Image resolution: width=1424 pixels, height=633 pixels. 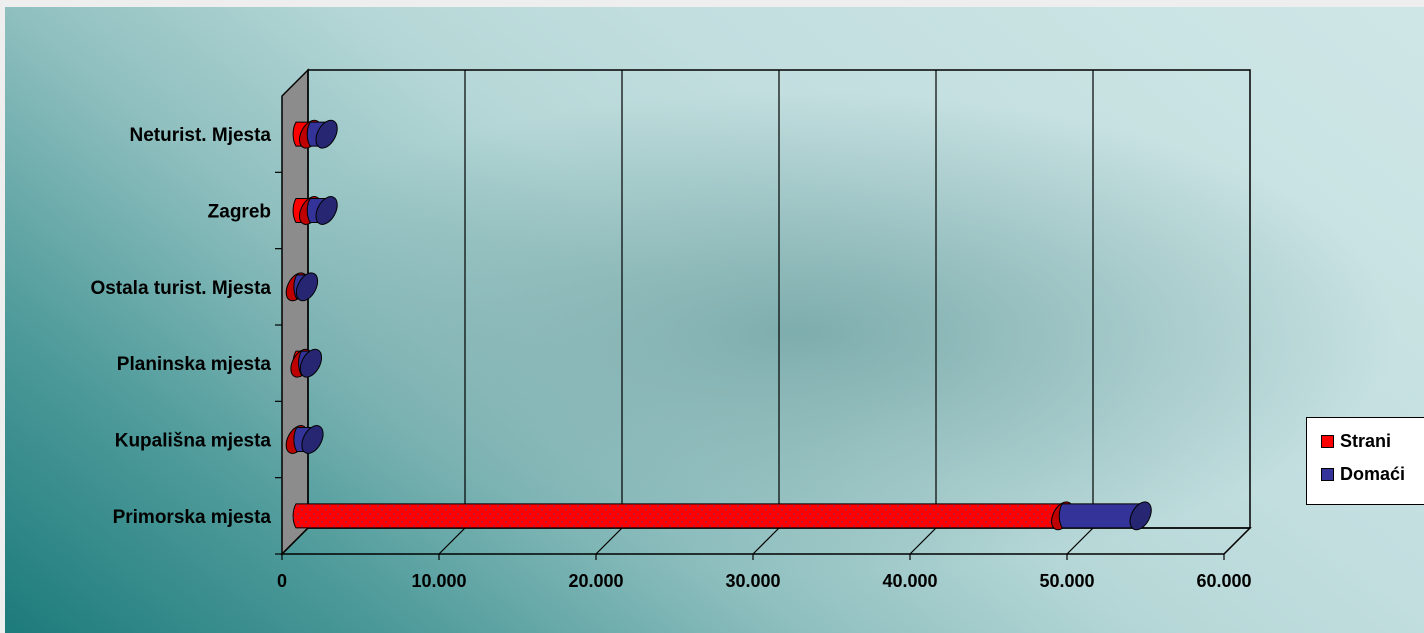 What do you see at coordinates (1365, 461) in the screenshot?
I see `legend: Strani Domaći` at bounding box center [1365, 461].